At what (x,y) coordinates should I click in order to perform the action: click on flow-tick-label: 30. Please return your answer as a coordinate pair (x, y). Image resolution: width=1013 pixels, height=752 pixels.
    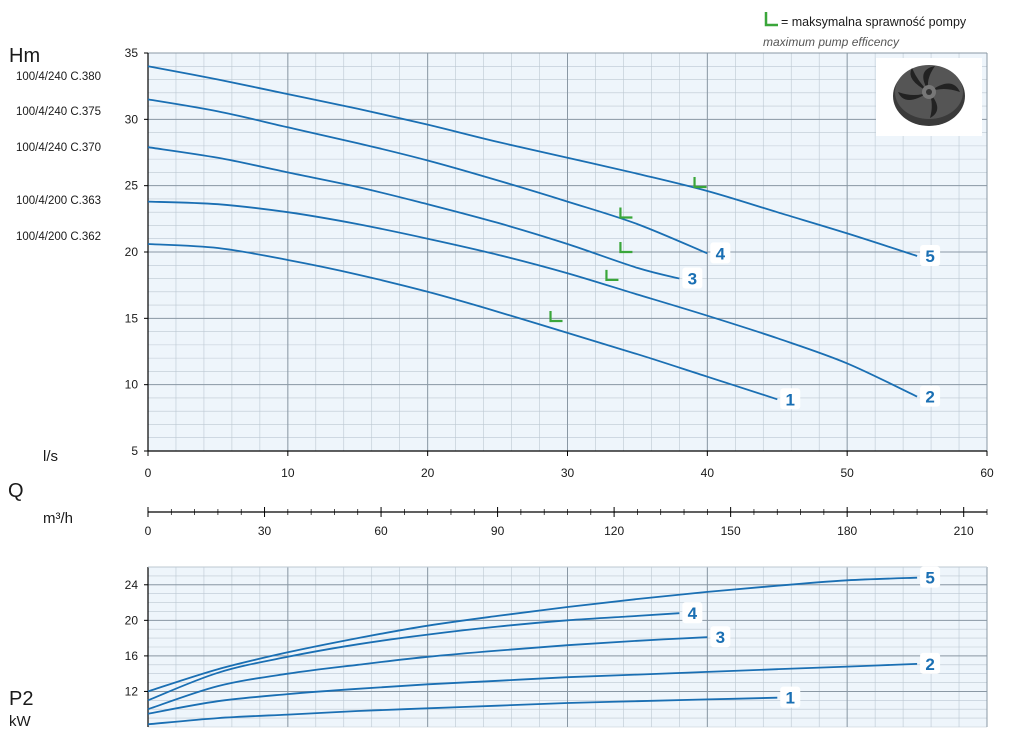
    Looking at the image, I should click on (265, 531).